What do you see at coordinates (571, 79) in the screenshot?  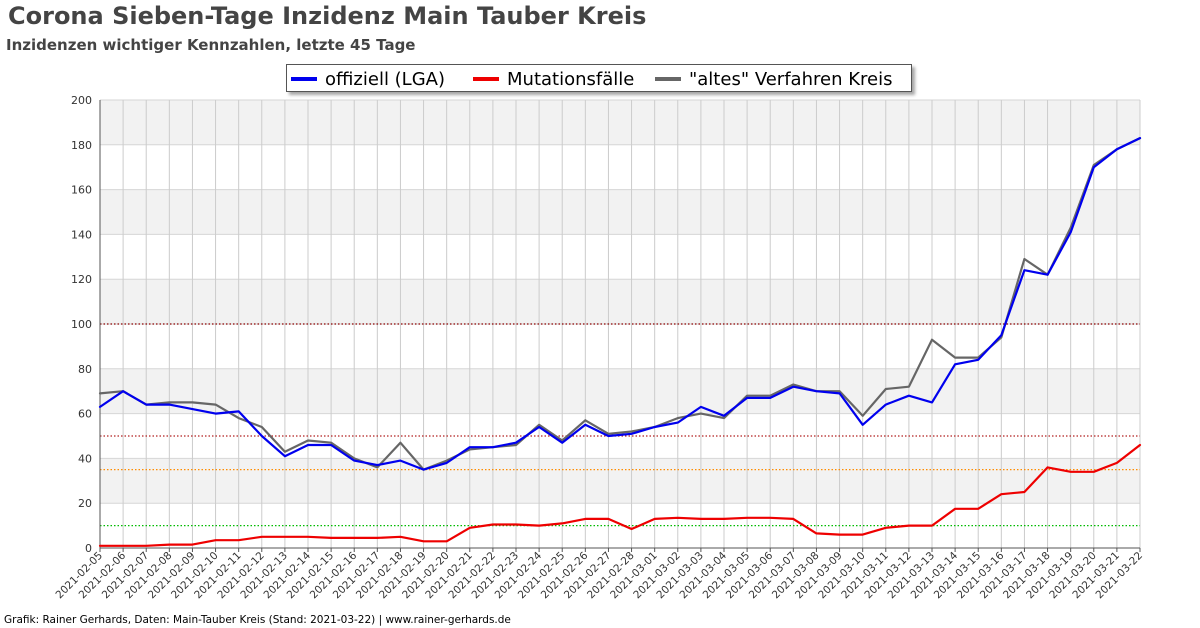 I see `legend-label-mutationsfaelle: Mutationsfälle` at bounding box center [571, 79].